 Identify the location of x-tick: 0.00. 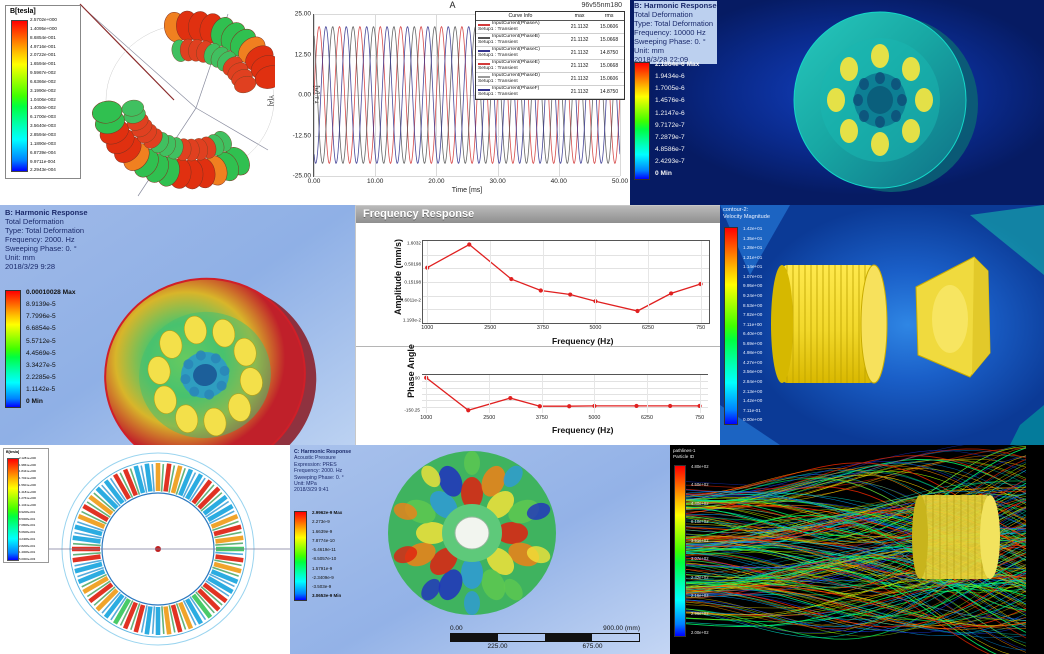
(314, 181).